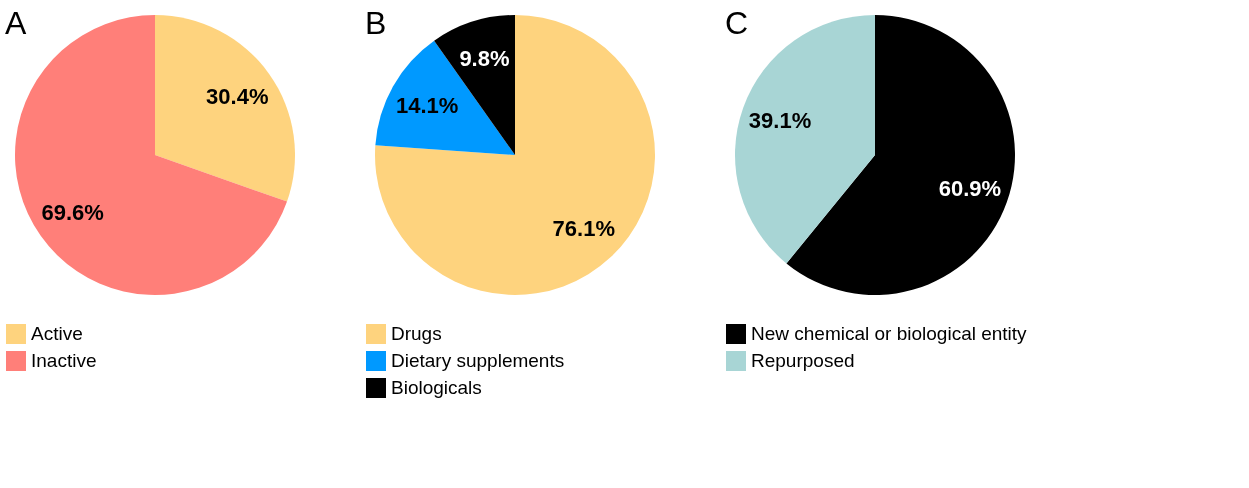 This screenshot has width=1249, height=488. Describe the element at coordinates (427, 105) in the screenshot. I see `data-label: 14.1%` at that location.